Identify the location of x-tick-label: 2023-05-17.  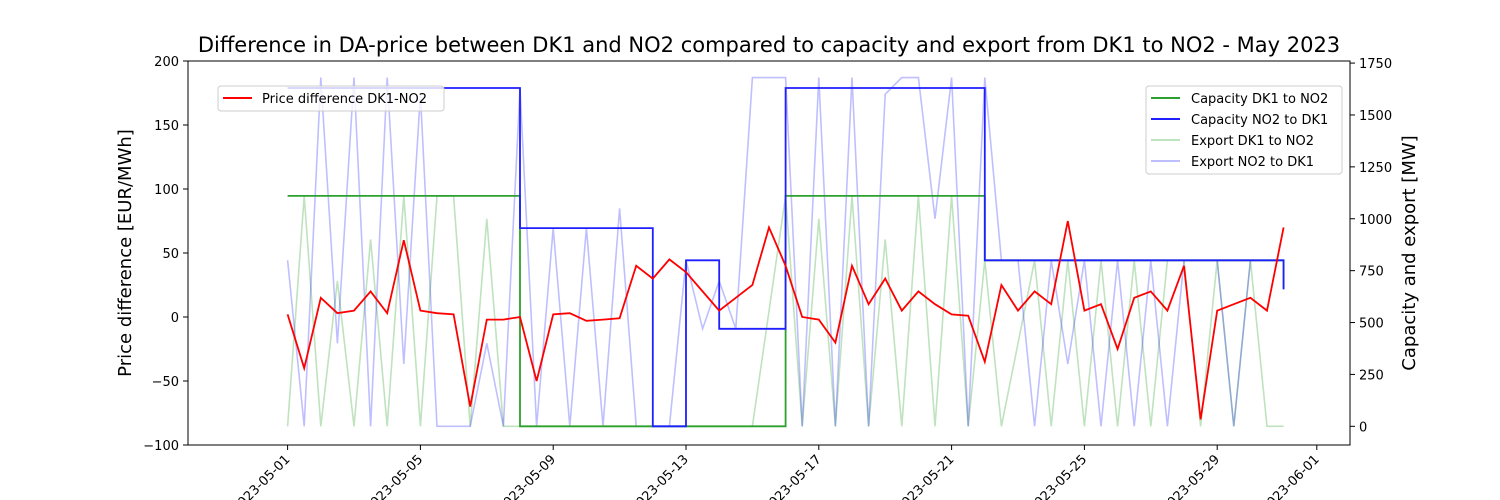
(793, 476).